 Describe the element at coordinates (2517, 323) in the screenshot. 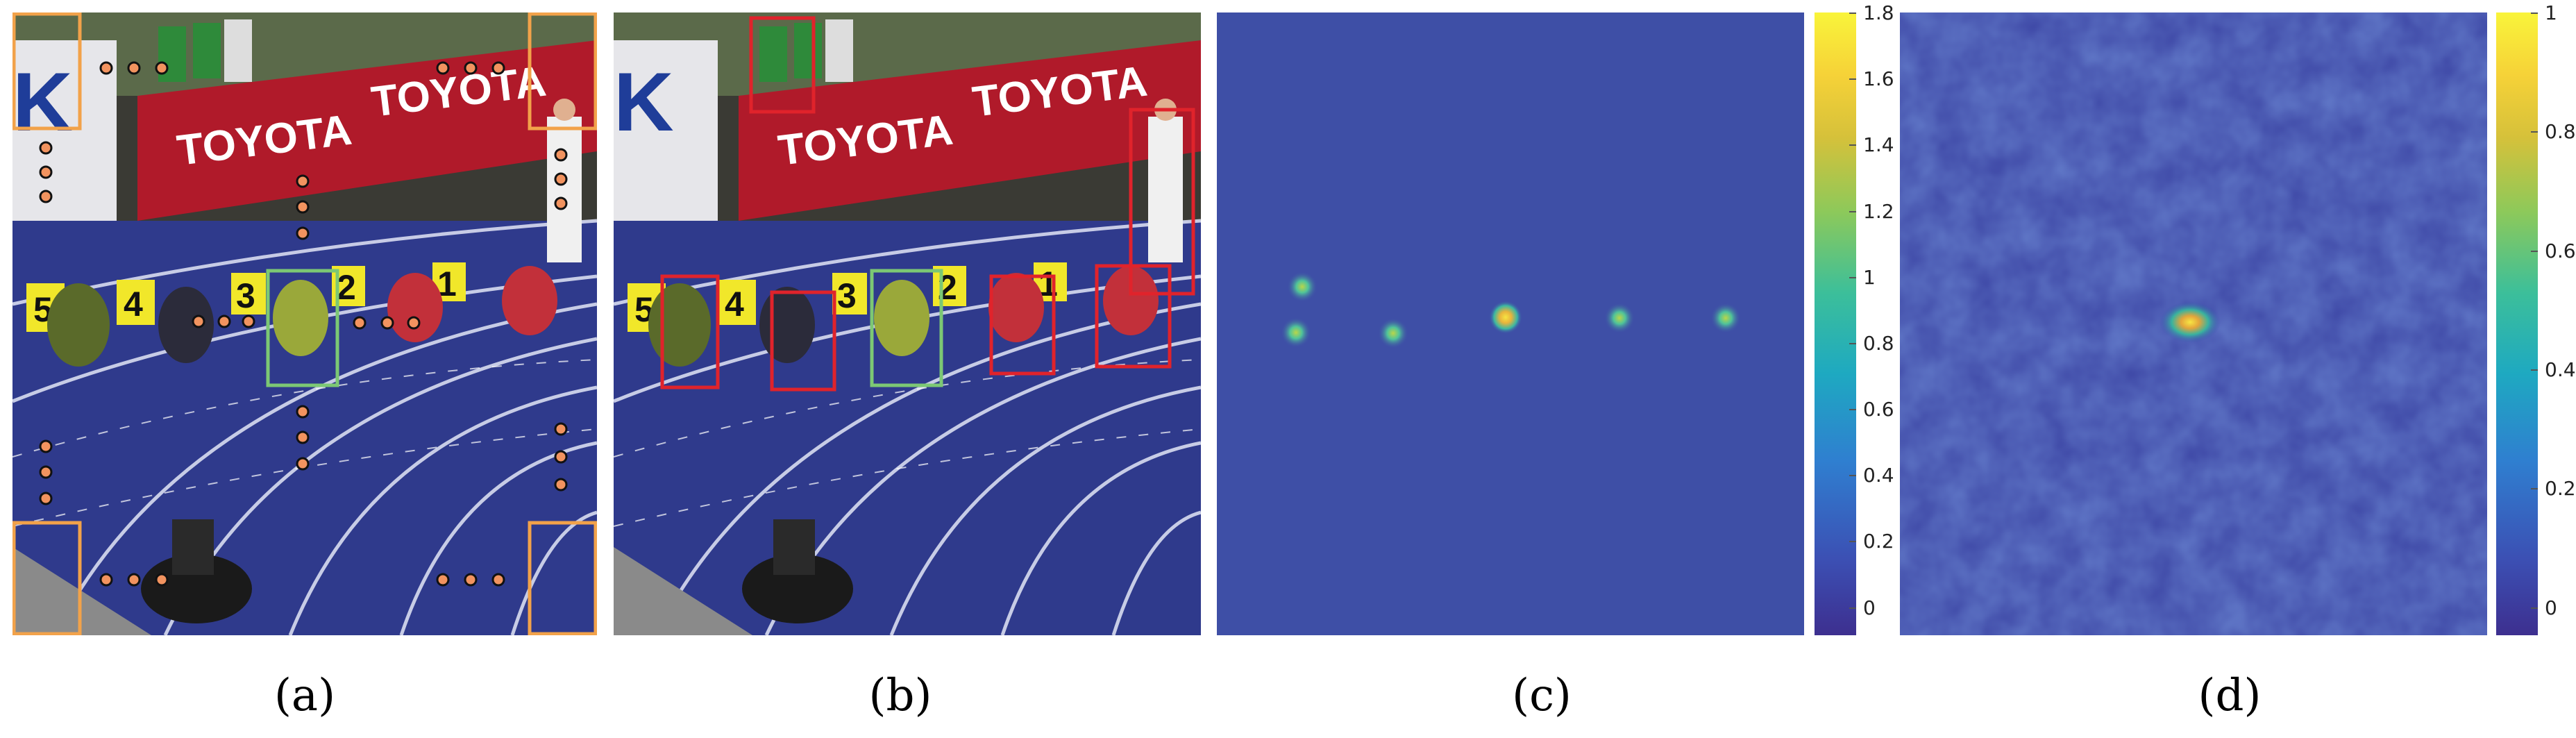

I see `colorbar-d` at that location.